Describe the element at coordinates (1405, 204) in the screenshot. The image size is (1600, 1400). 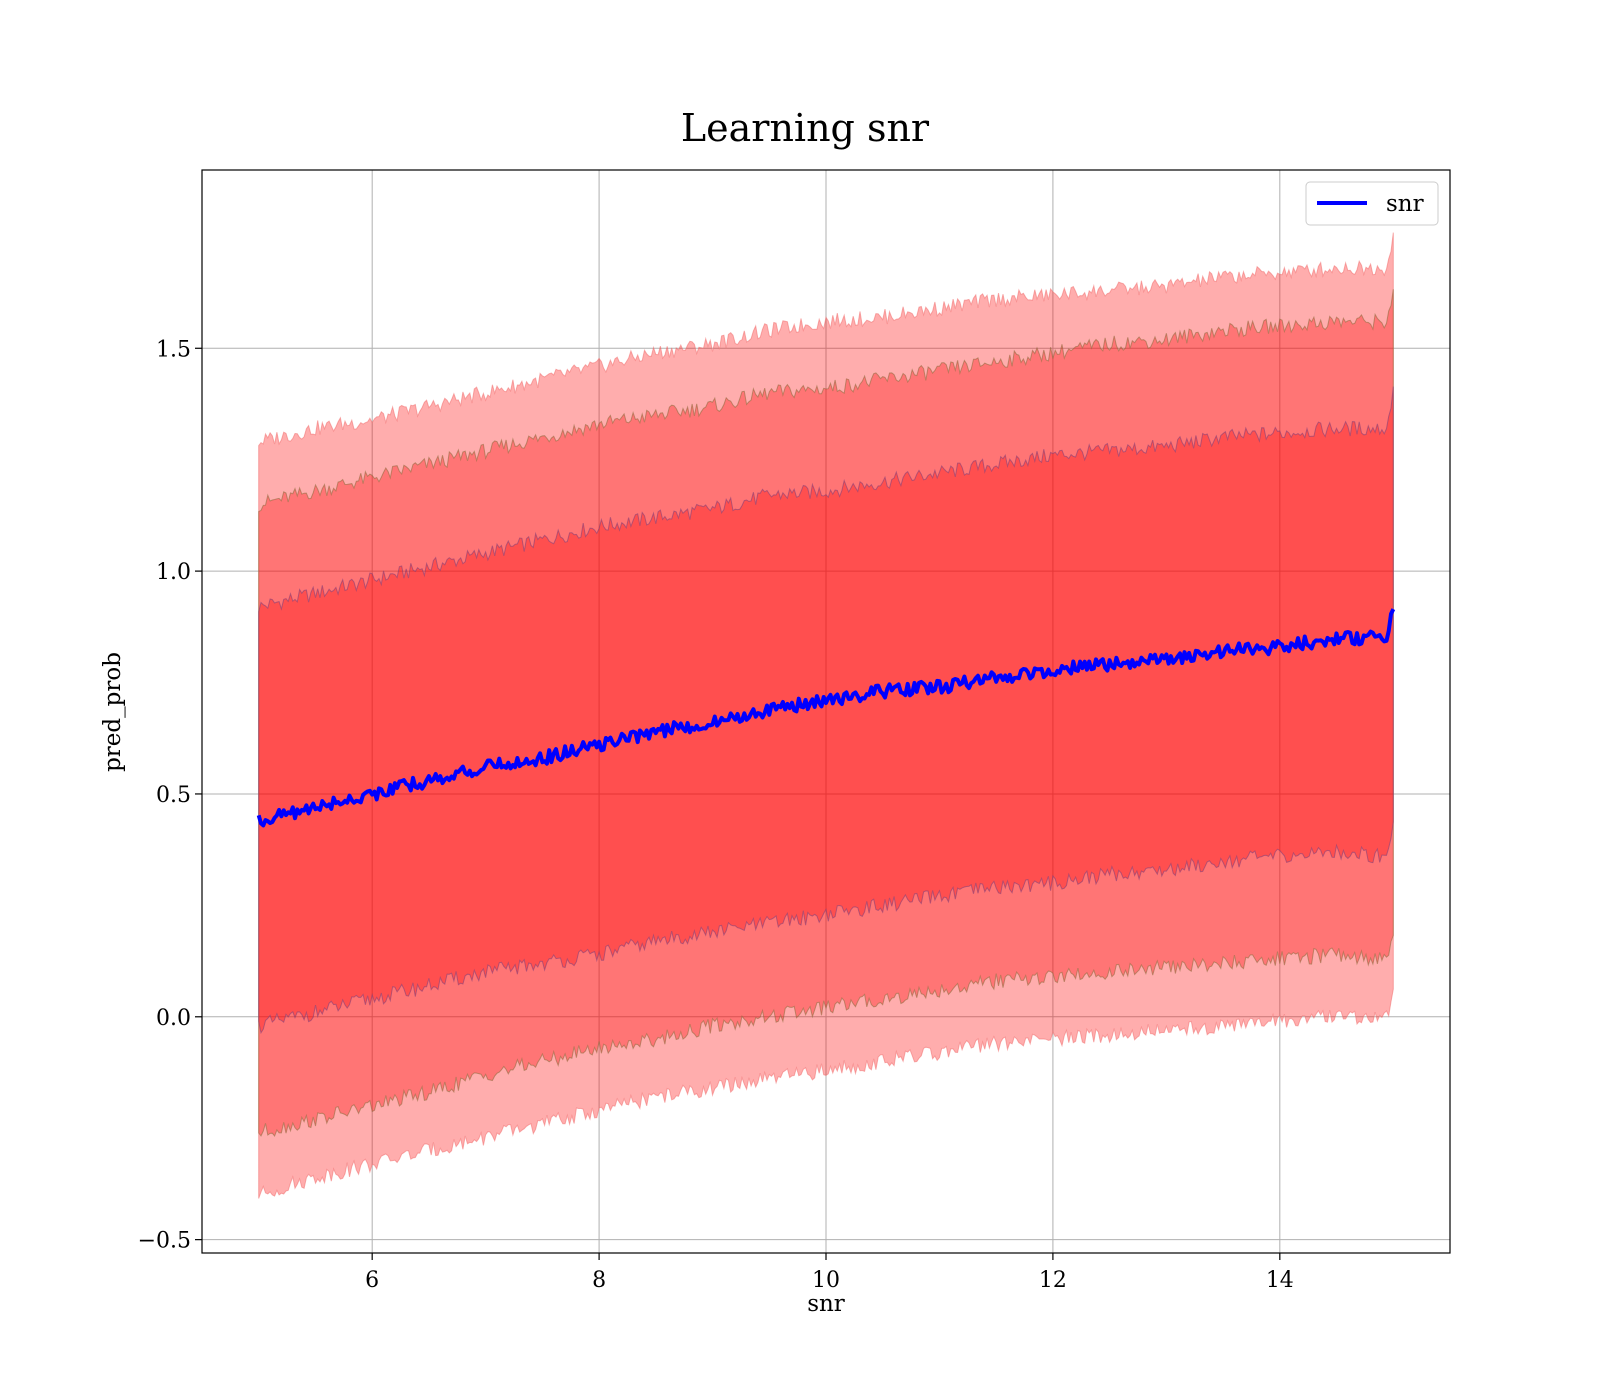
I see `legend-entry-snr: snr` at that location.